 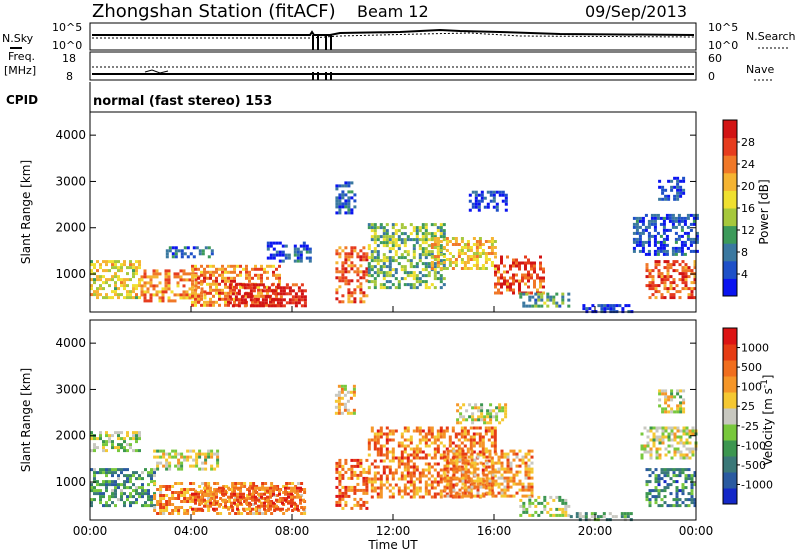 I want to click on date-label: 09/Sep/2013, so click(x=636, y=11).